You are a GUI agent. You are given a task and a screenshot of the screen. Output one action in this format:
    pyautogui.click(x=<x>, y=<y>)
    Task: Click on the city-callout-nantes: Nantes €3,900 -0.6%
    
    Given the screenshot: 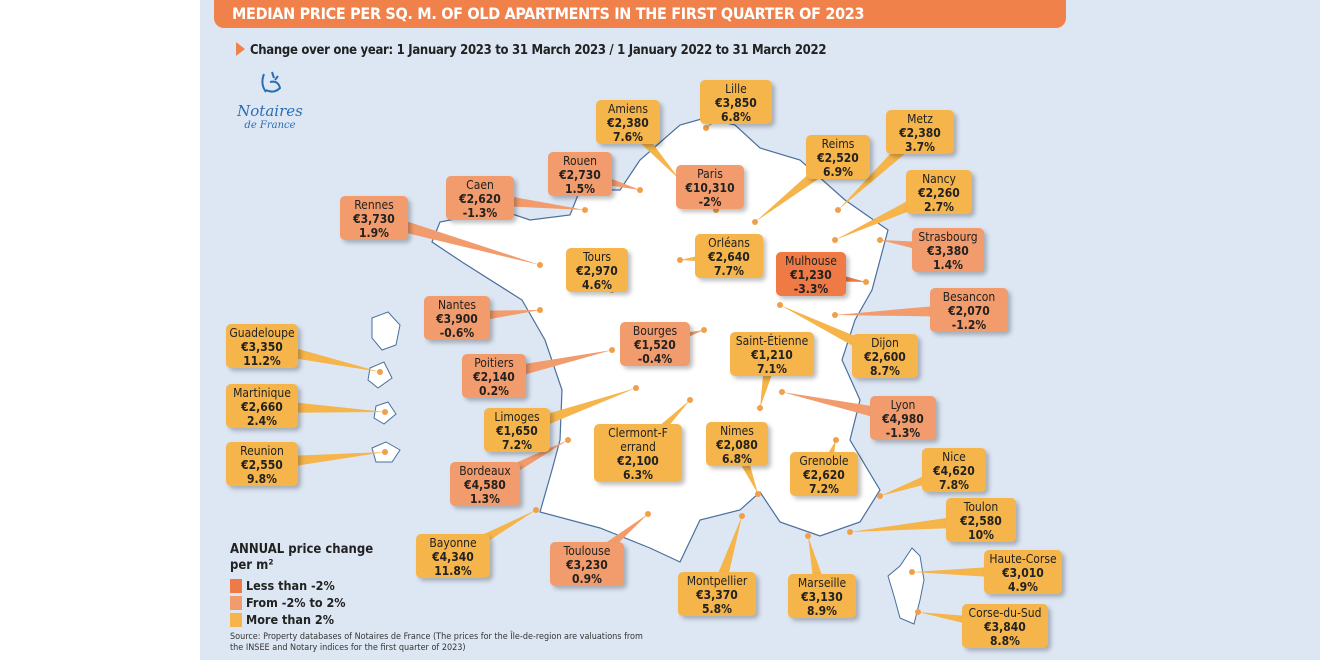 What is the action you would take?
    pyautogui.click(x=457, y=318)
    